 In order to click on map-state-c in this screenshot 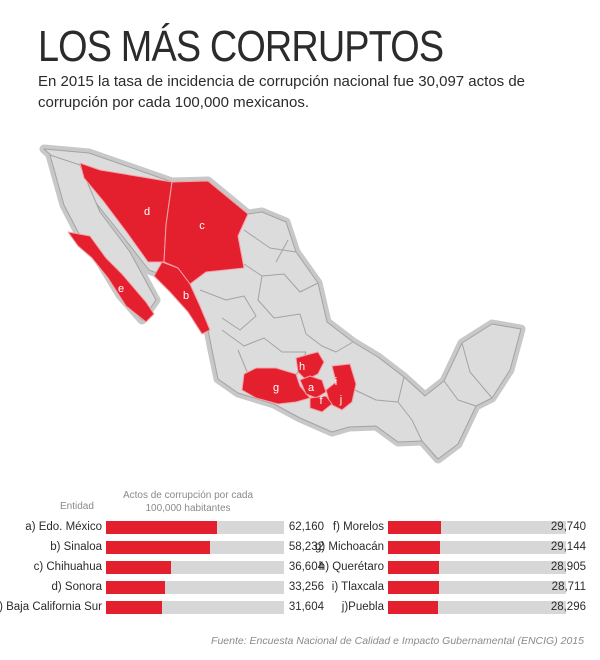, I will do `click(206, 232)`.